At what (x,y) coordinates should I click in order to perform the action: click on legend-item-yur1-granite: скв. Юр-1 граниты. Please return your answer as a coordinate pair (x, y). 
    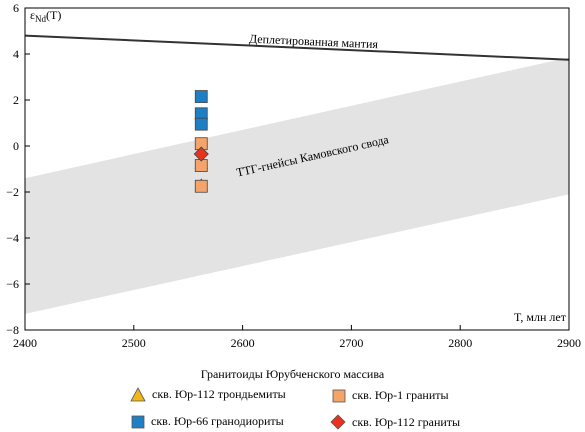
    Looking at the image, I should click on (390, 395).